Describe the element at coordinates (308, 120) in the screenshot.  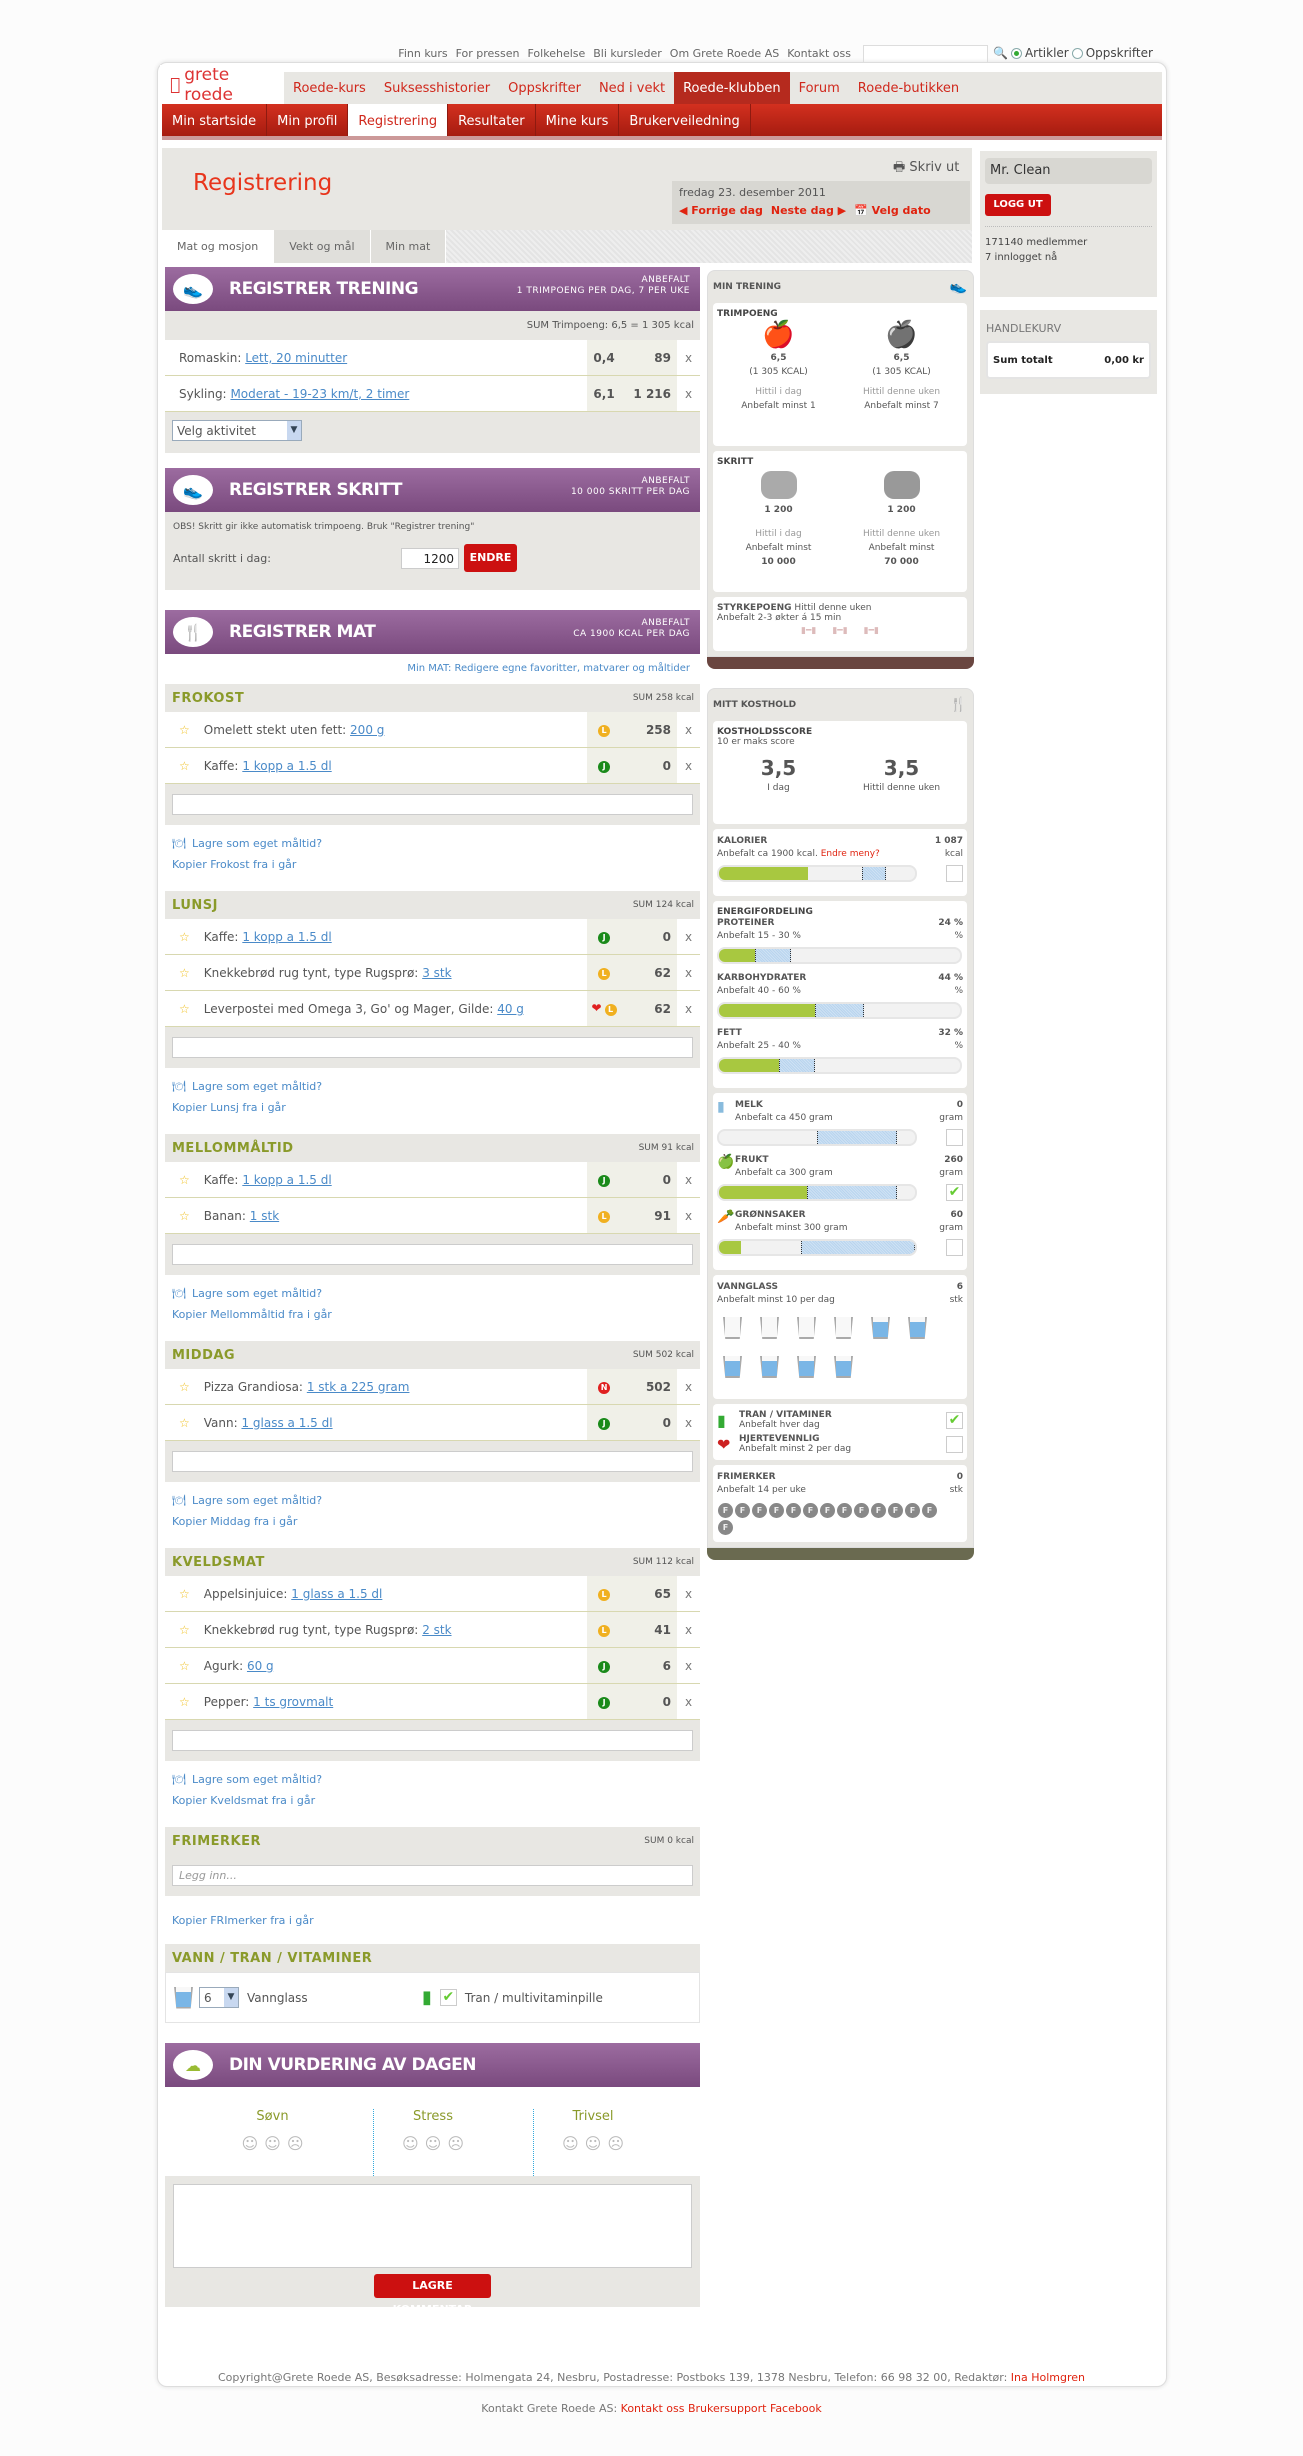
I see `sub-nav-item: Min profil` at that location.